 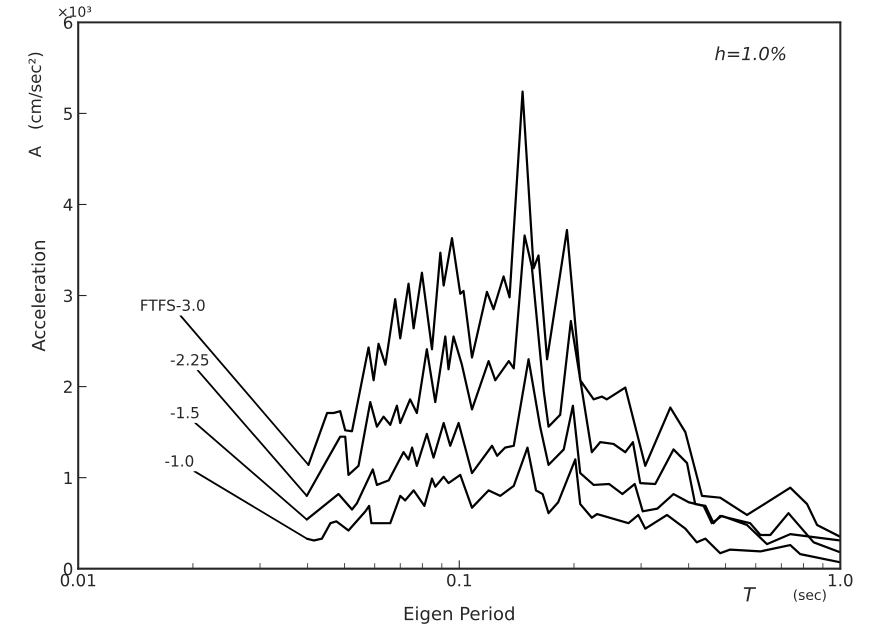 I want to click on y-tick-label: 2, so click(x=68, y=386).